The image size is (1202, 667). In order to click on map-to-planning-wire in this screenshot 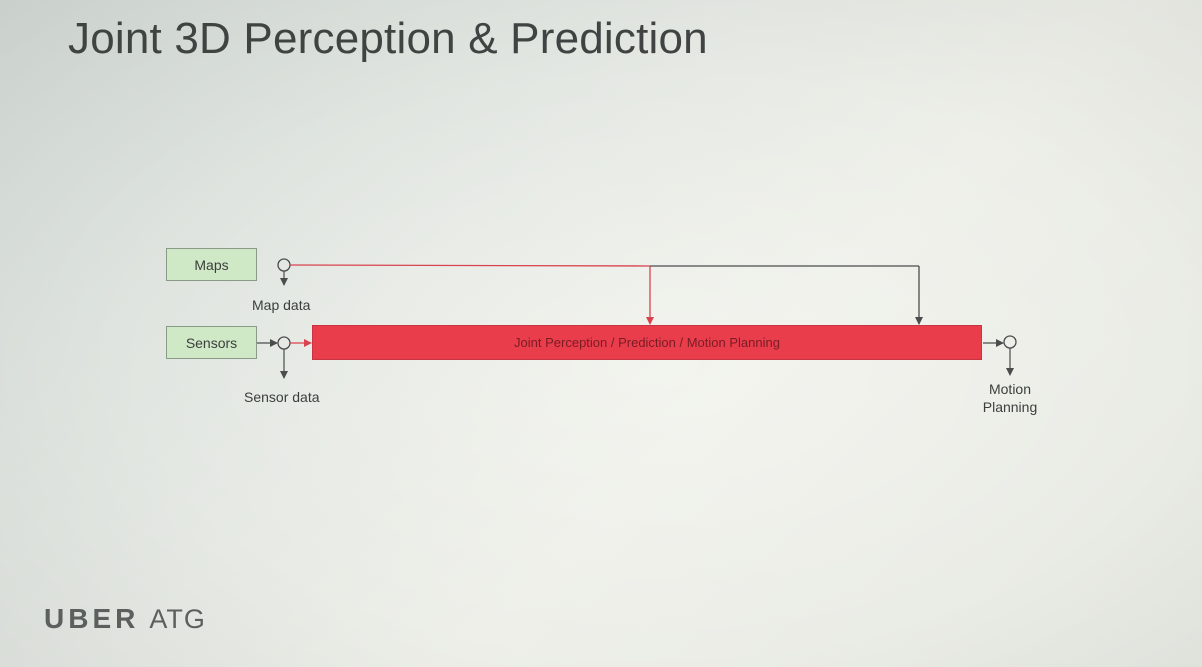, I will do `click(786, 295)`.